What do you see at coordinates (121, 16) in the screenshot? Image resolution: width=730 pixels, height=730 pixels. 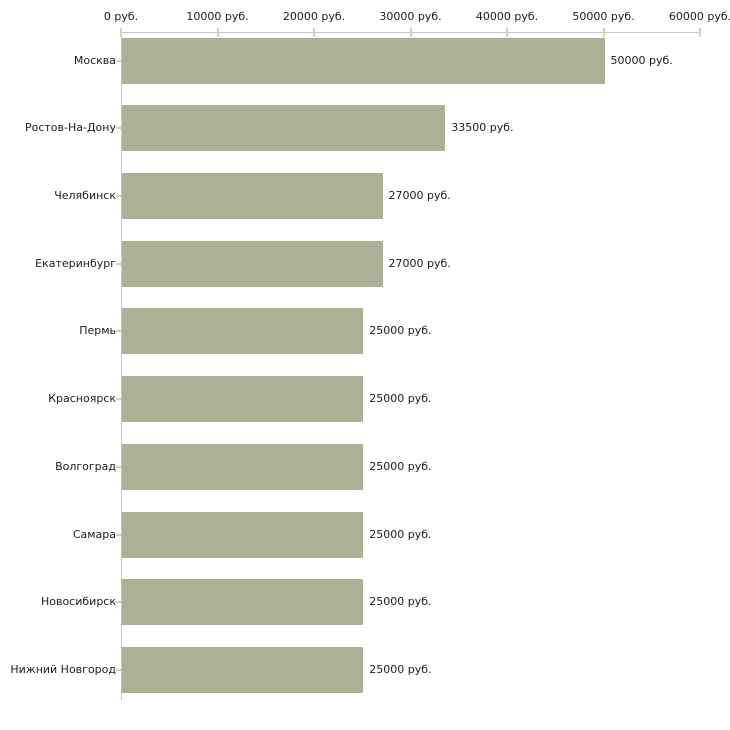 I see `x-axis-tick-label: 0 руб.` at bounding box center [121, 16].